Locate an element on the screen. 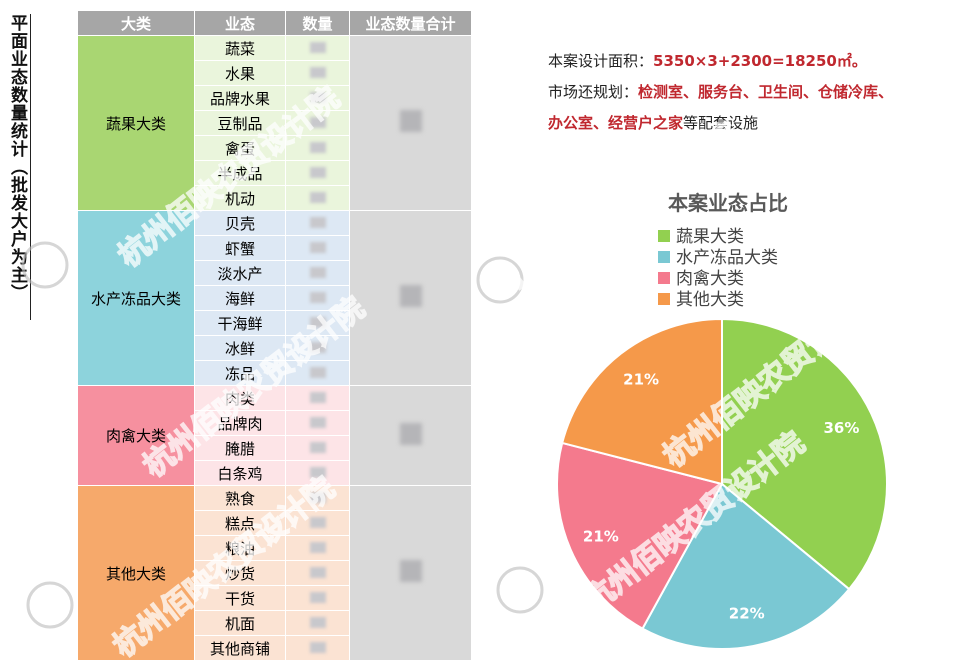 The height and width of the screenshot is (664, 970). table-row: 腌腊 is located at coordinates (275, 448).